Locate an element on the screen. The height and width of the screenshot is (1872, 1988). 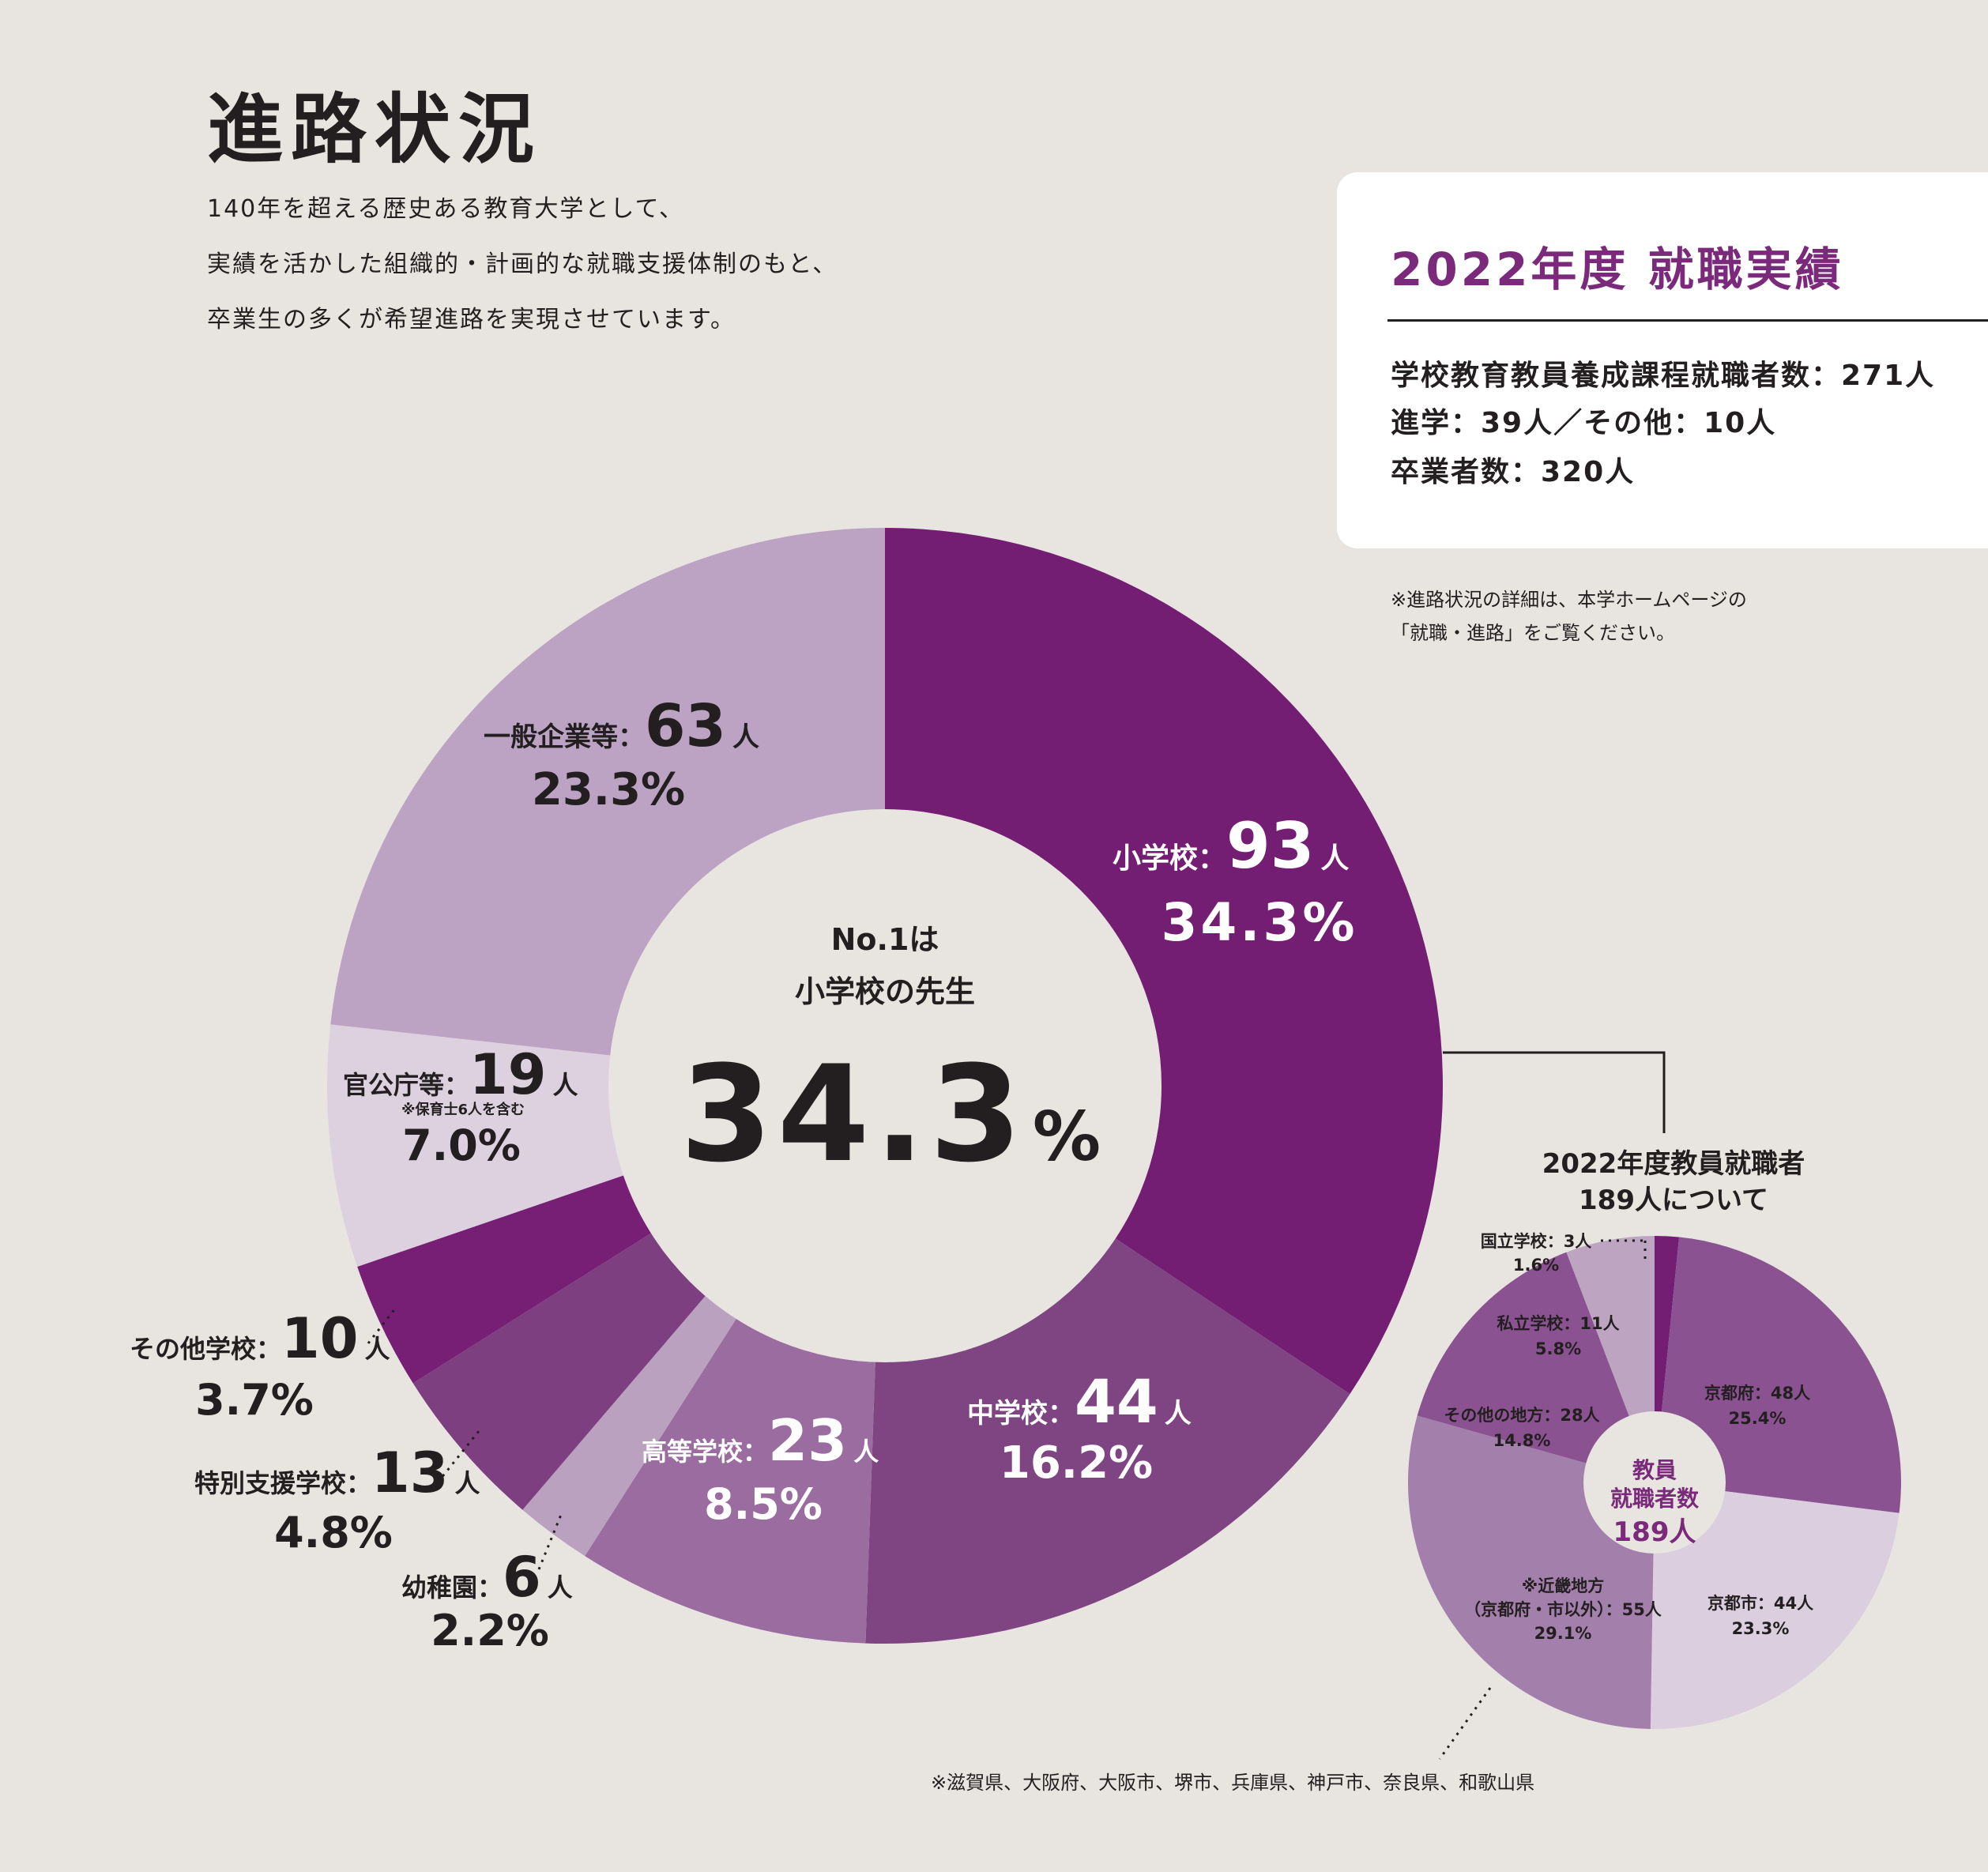
label-count: 44人 is located at coordinates (1793, 1603).